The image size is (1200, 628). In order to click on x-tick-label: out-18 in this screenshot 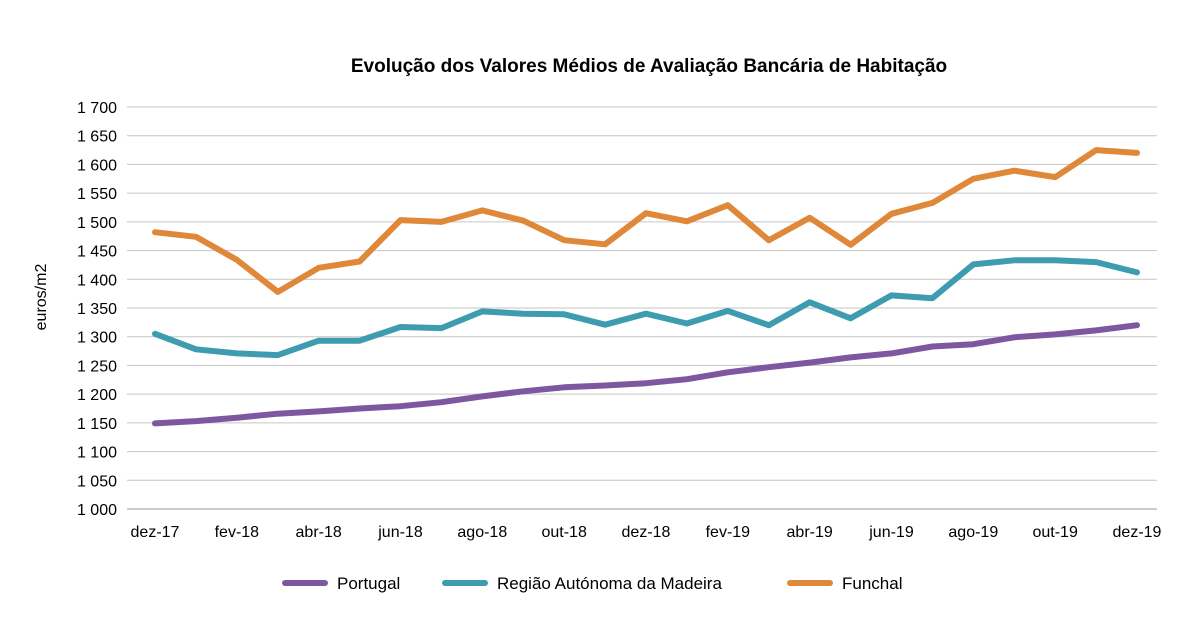, I will do `click(563, 532)`.